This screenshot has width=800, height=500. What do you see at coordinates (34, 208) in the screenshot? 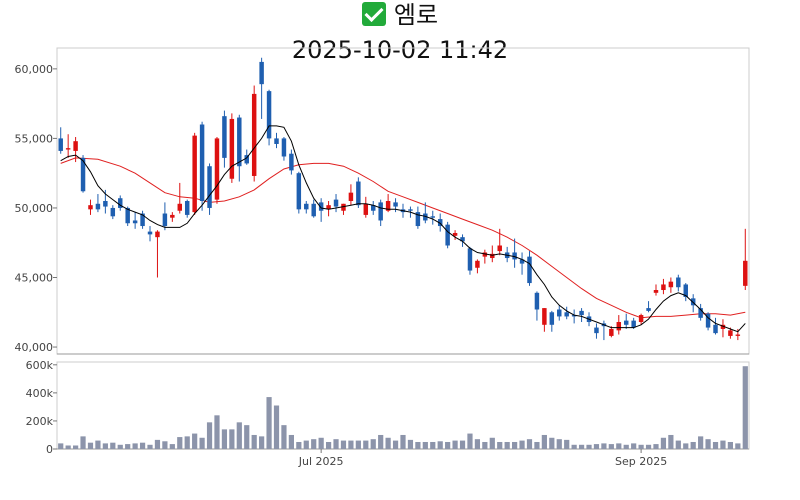
I see `price-tick-label: 50,000` at bounding box center [34, 208].